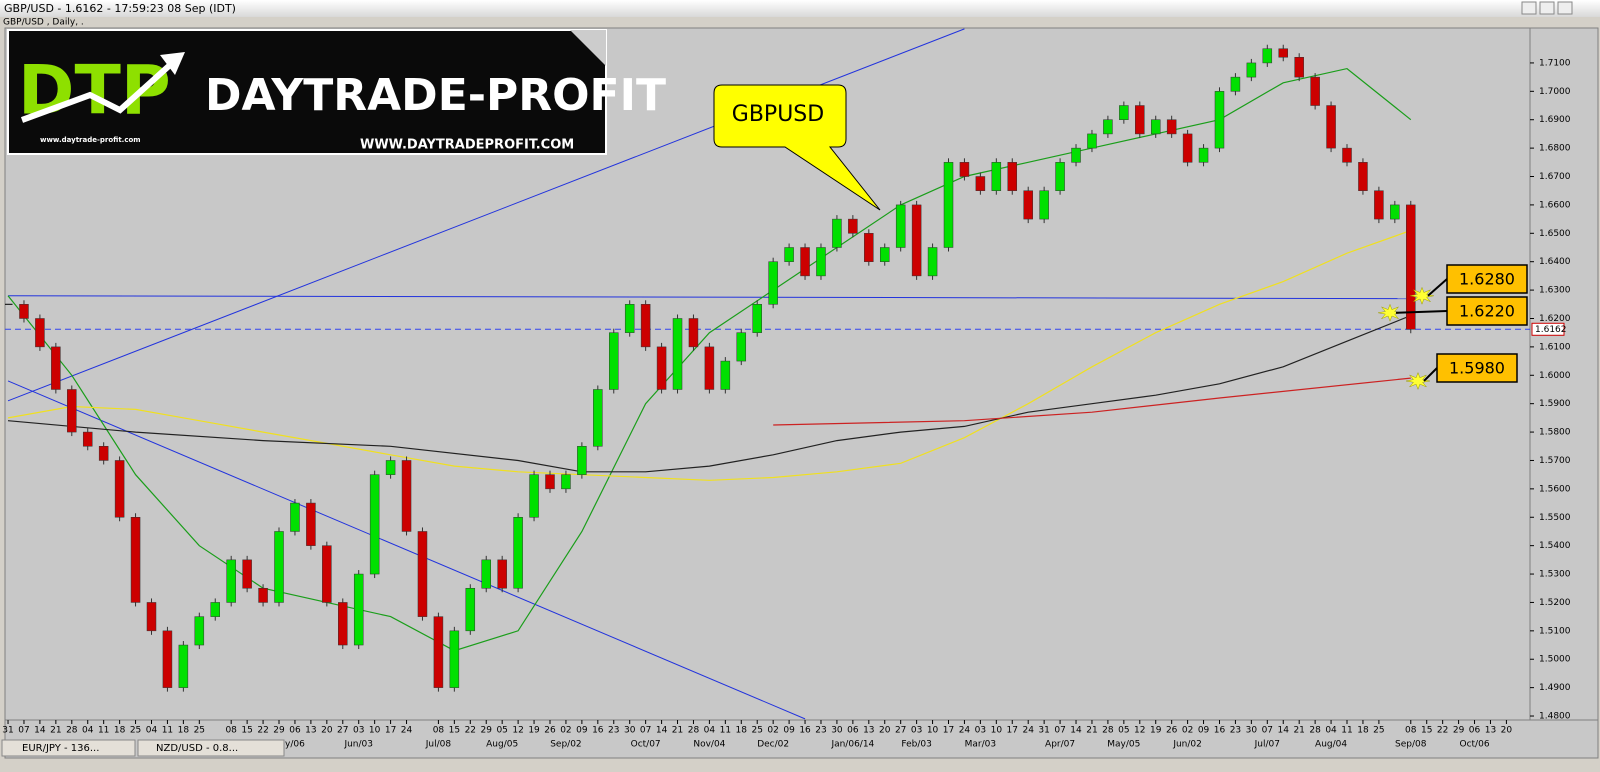  I want to click on y-tick-label: 1.6000, so click(1555, 376).